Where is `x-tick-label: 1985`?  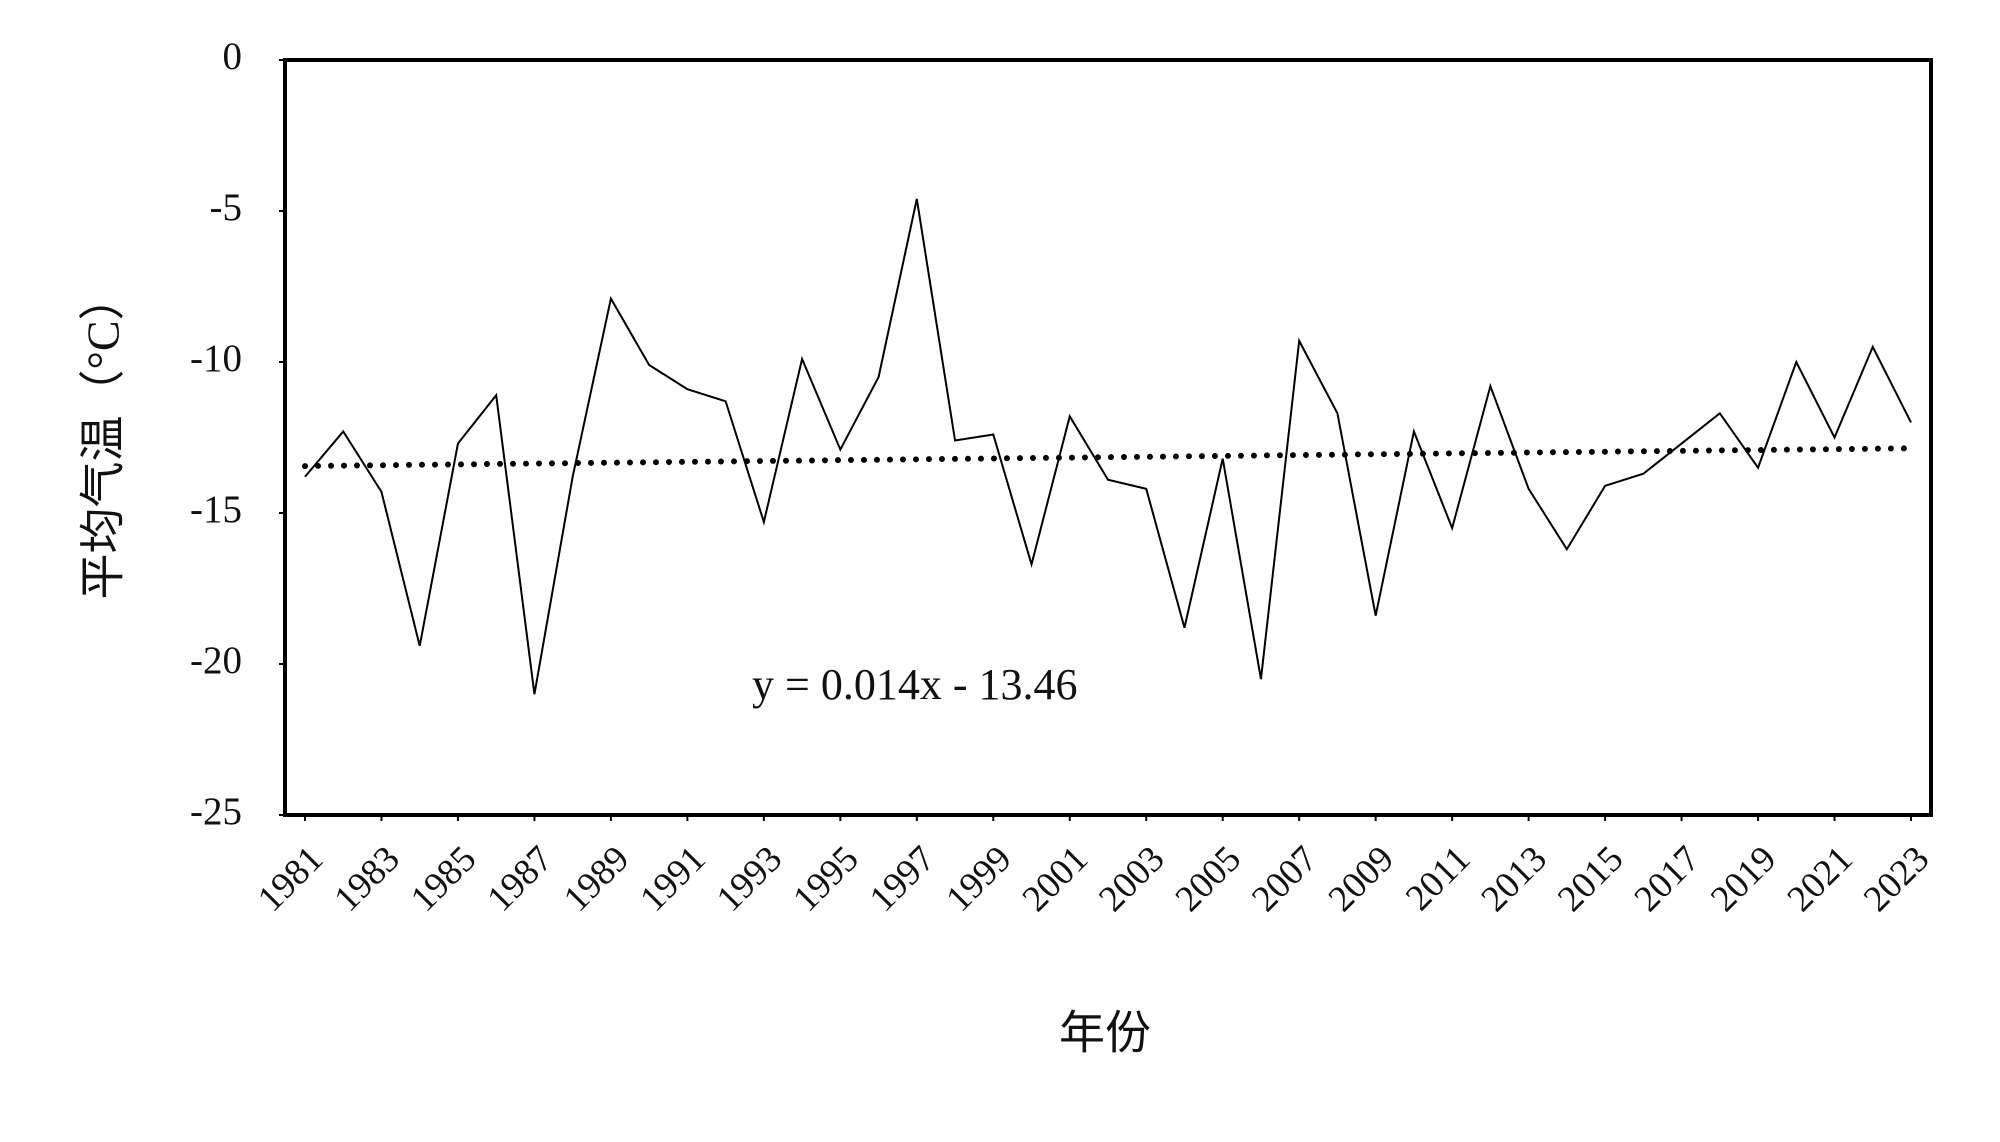 x-tick-label: 1985 is located at coordinates (443, 878).